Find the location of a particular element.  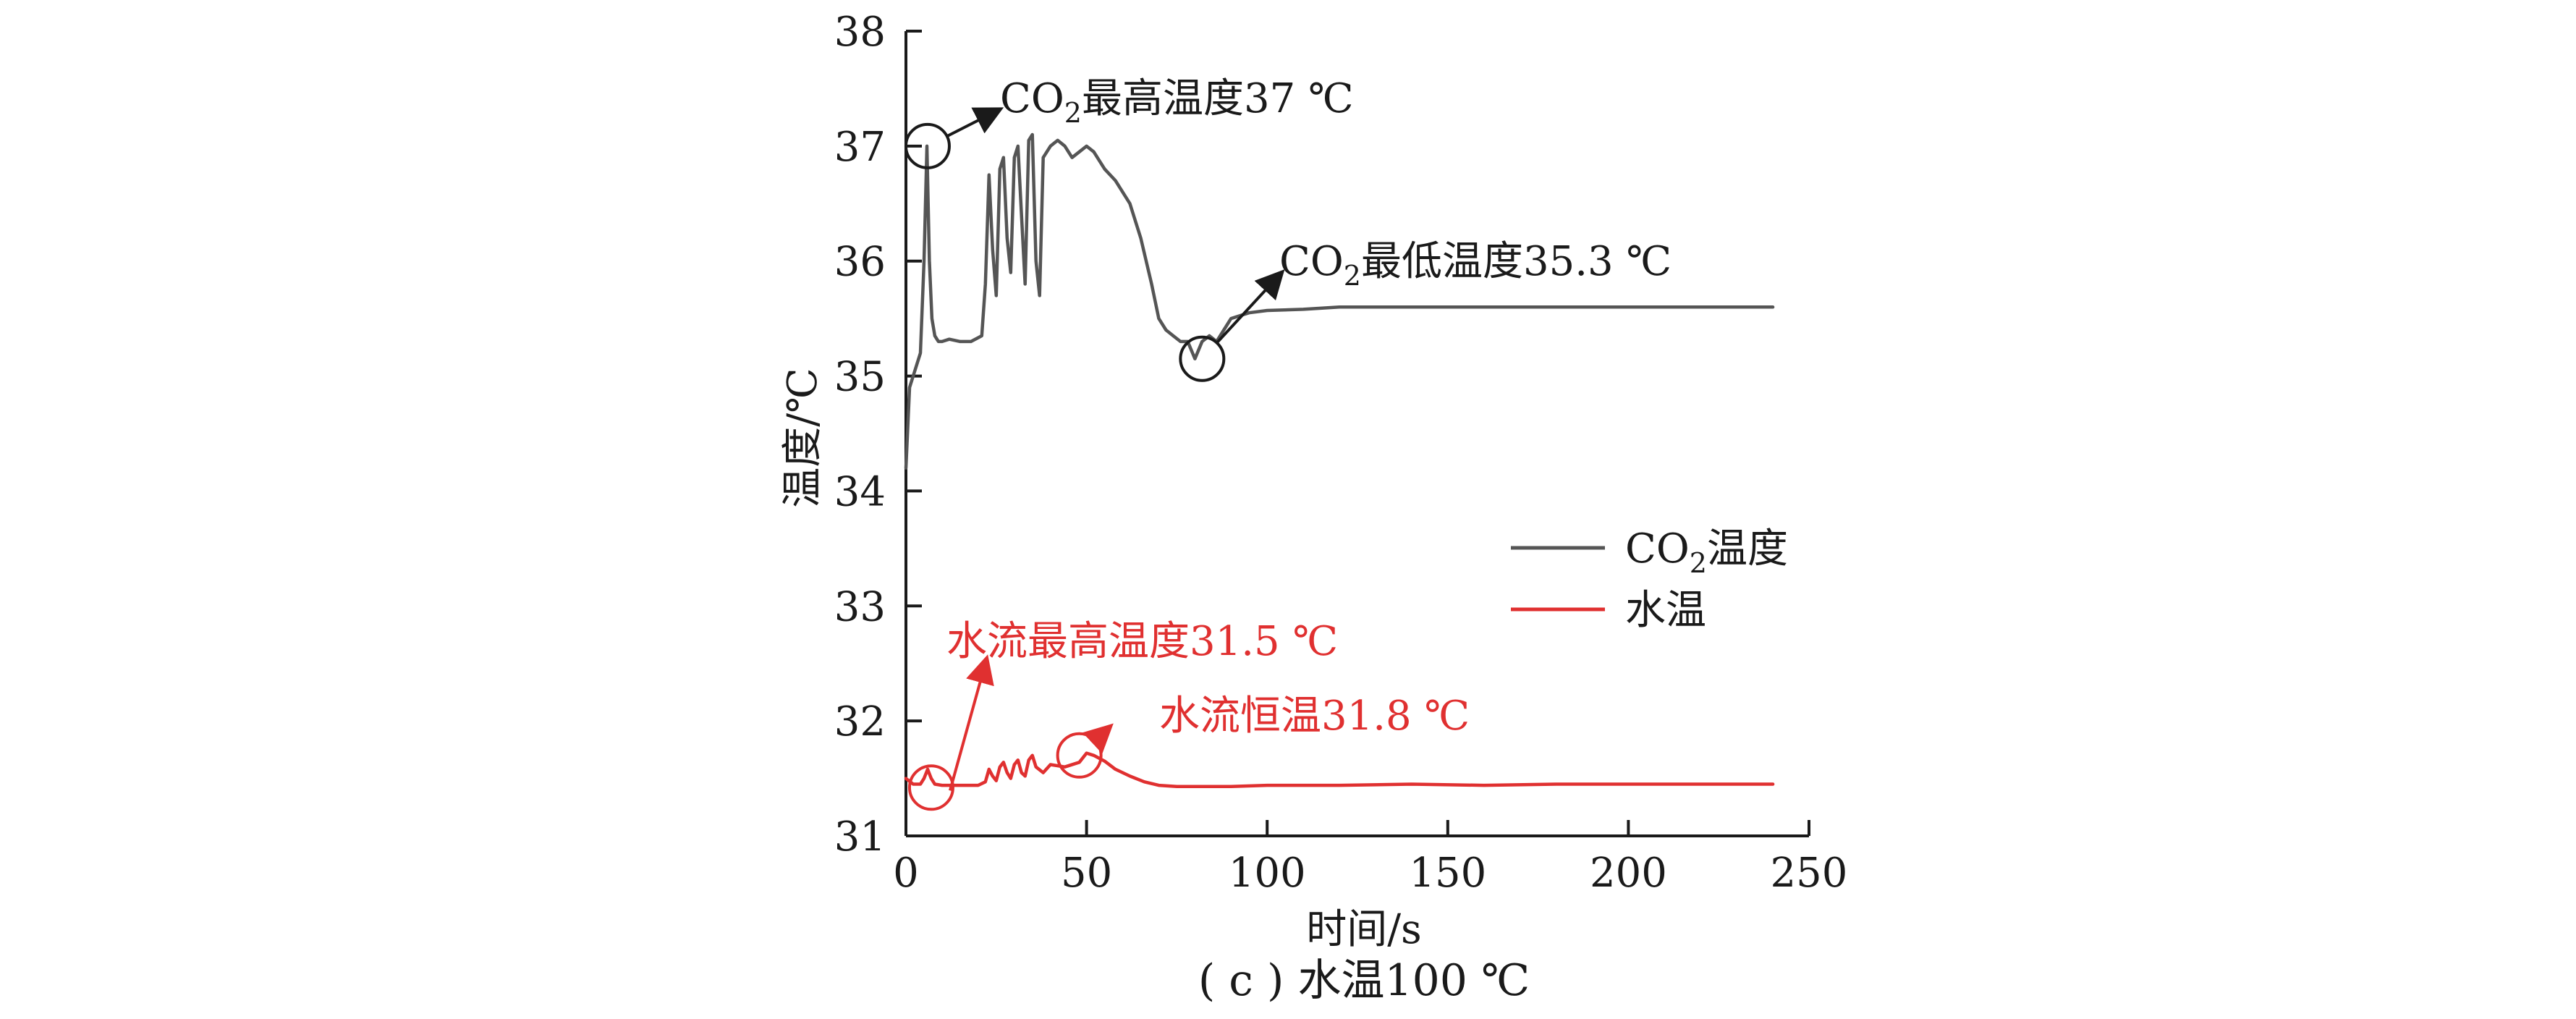

series-line-water is located at coordinates (1339, 770).